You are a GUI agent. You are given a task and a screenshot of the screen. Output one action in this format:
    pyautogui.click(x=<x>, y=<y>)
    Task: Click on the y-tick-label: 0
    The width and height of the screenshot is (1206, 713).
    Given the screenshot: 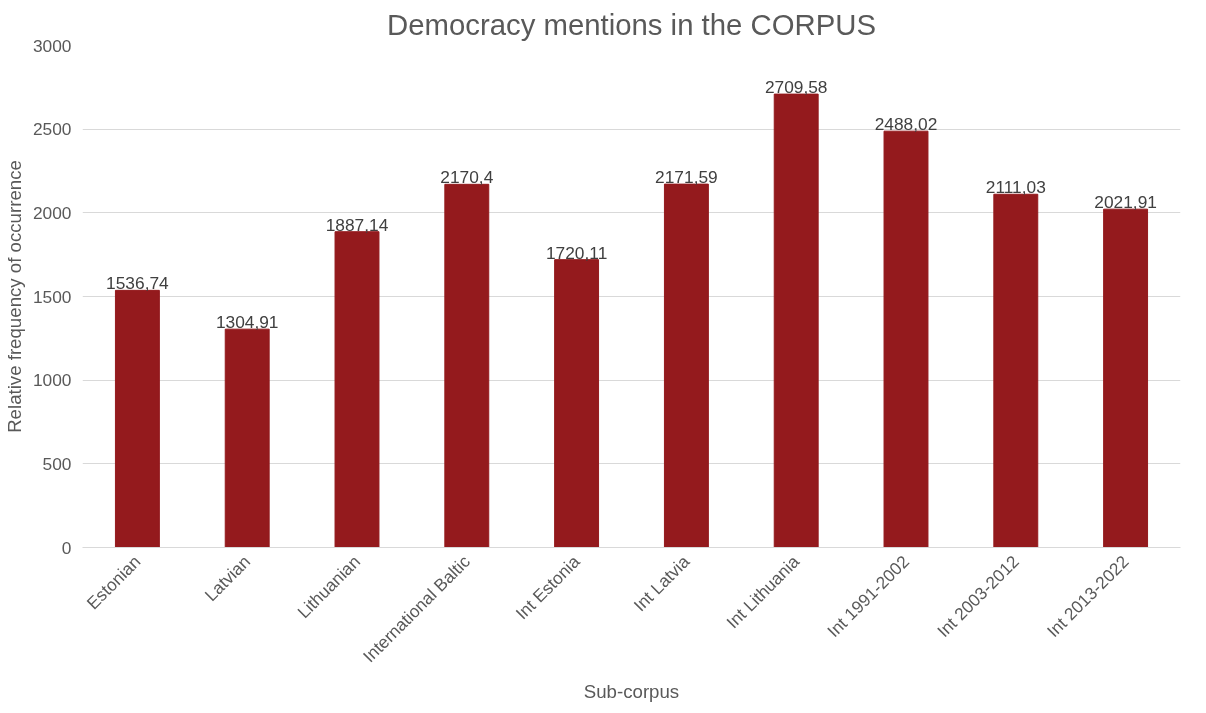 What is the action you would take?
    pyautogui.click(x=66, y=547)
    